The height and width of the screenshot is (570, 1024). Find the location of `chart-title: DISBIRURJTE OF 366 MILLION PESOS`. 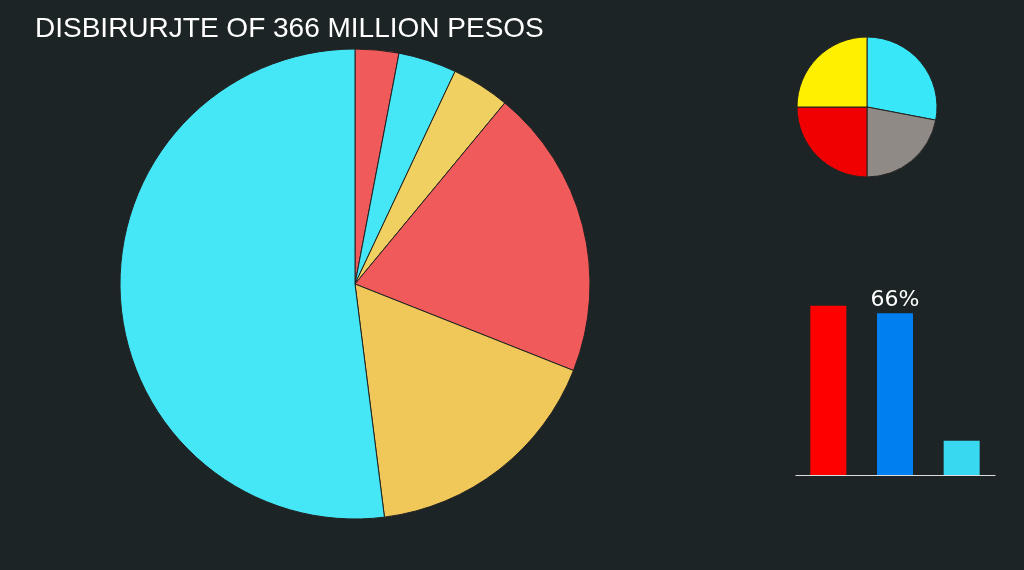

chart-title: DISBIRURJTE OF 366 MILLION PESOS is located at coordinates (289, 27).